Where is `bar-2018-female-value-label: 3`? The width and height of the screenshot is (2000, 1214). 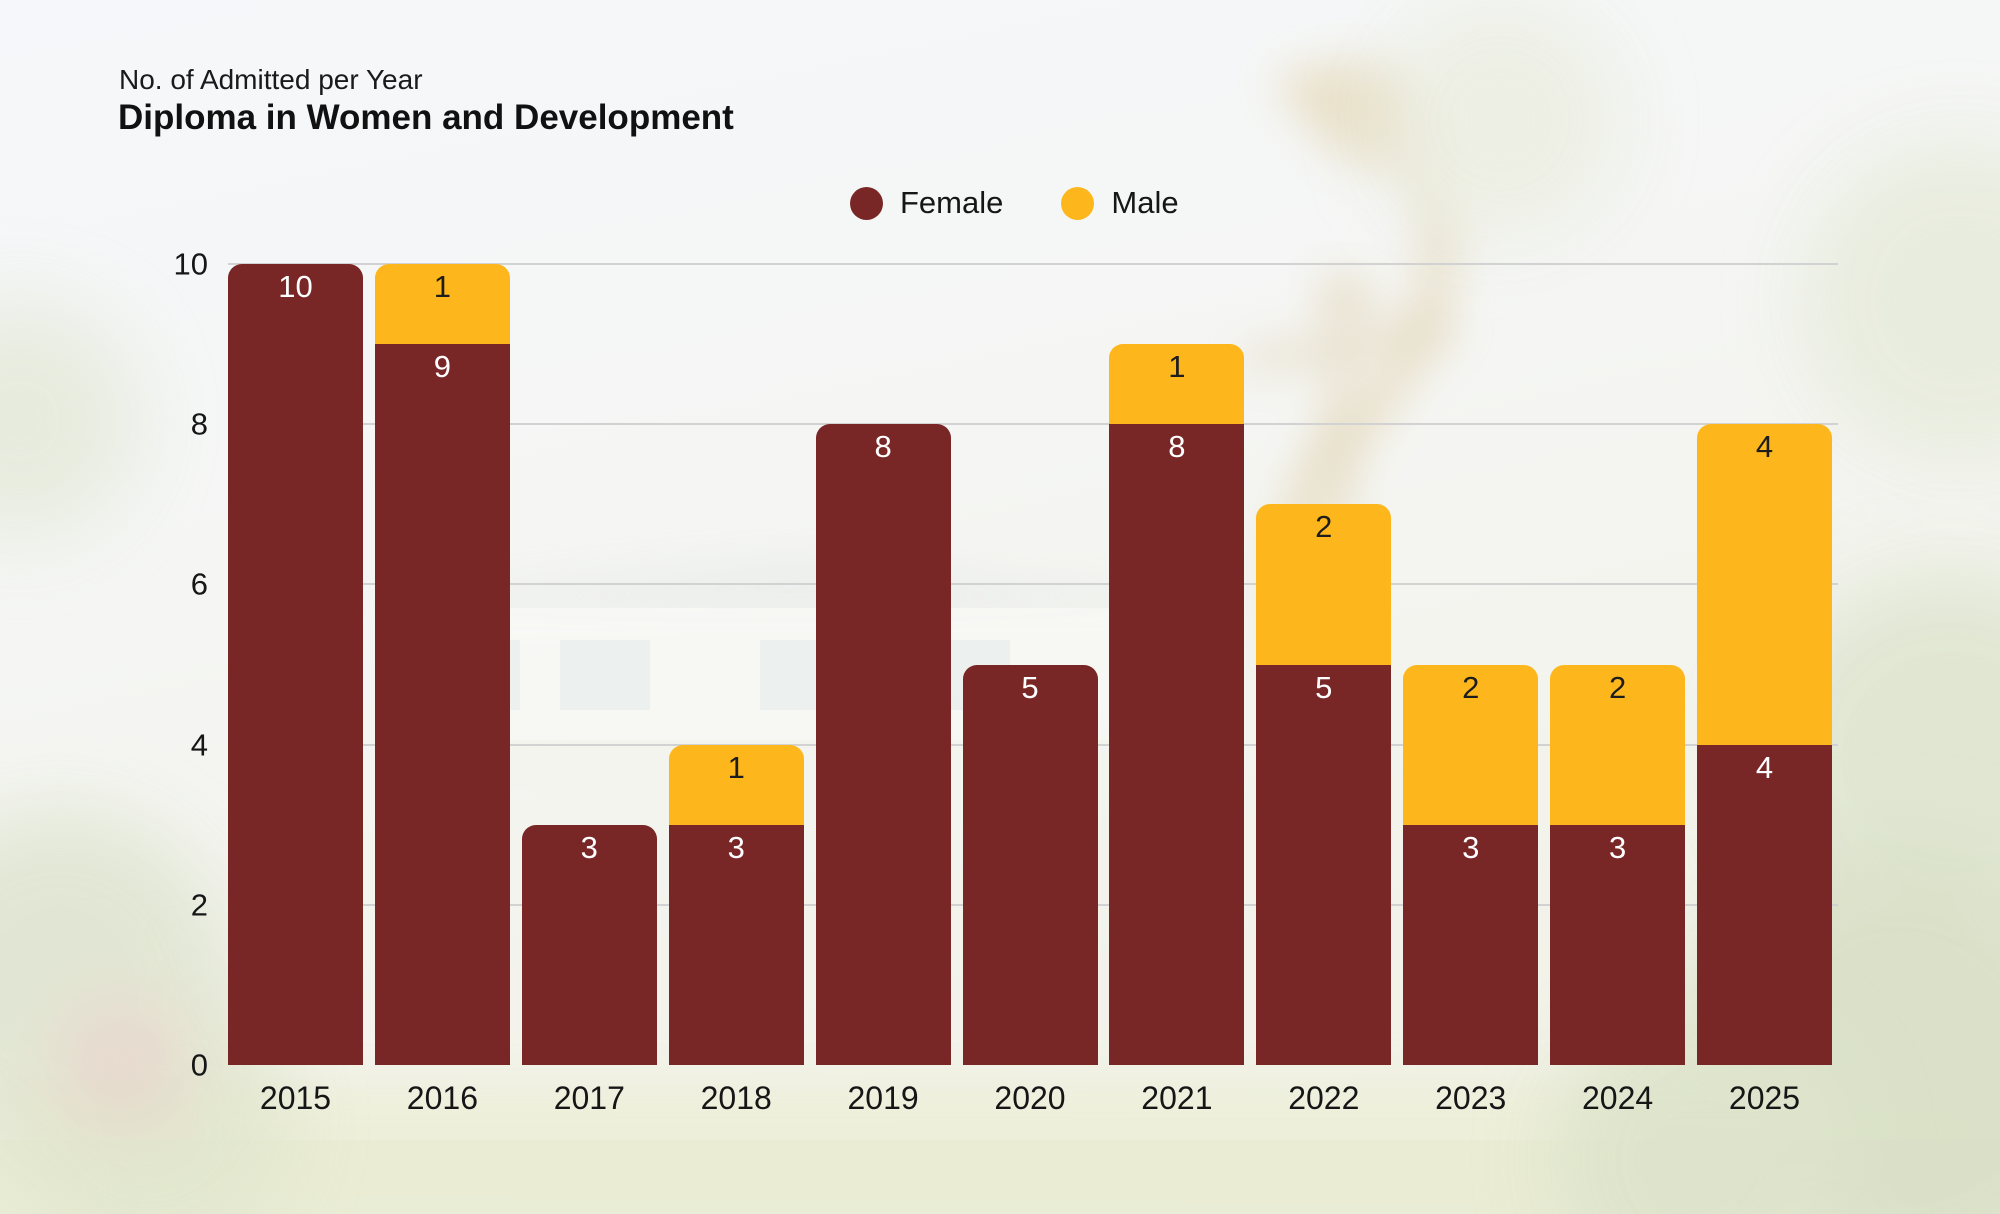
bar-2018-female-value-label: 3 is located at coordinates (736, 847).